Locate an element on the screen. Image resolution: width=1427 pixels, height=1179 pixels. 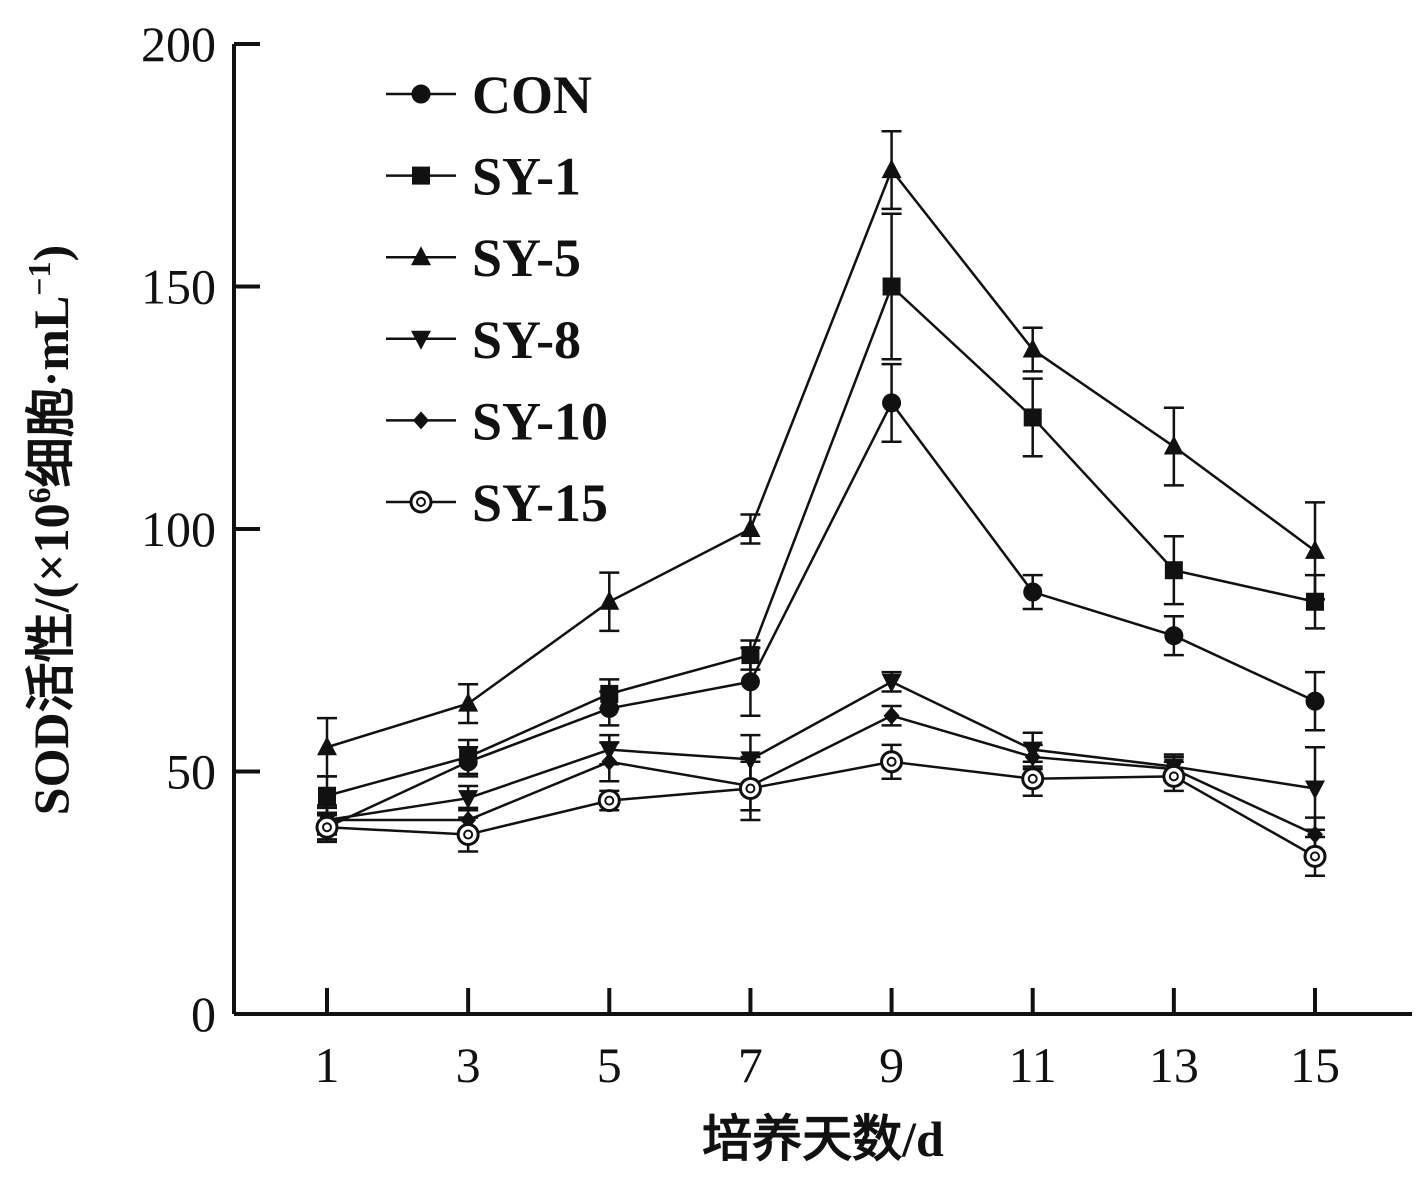
legend-label-con: CON is located at coordinates (532, 95).